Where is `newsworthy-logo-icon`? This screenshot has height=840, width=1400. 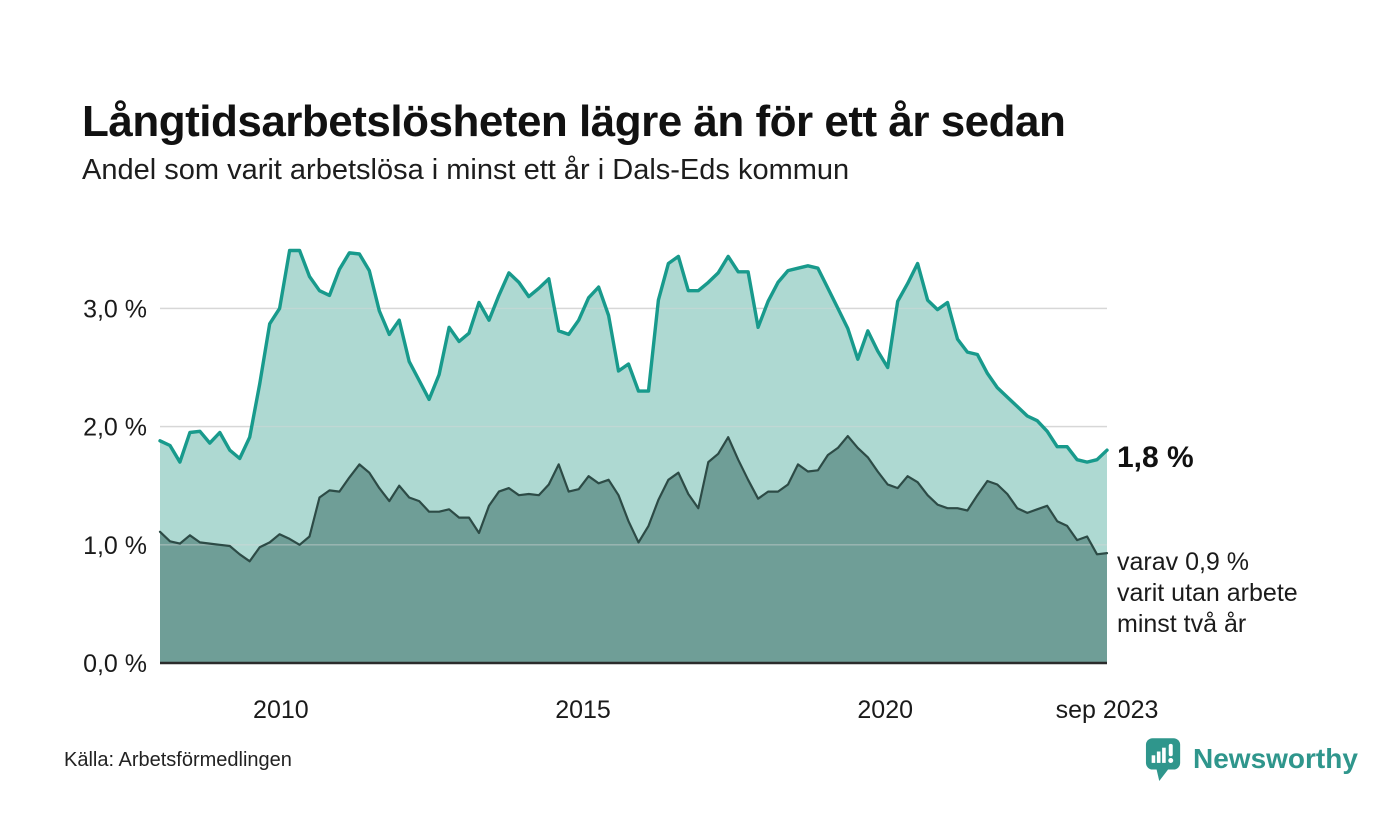
newsworthy-logo-icon is located at coordinates (1163, 759).